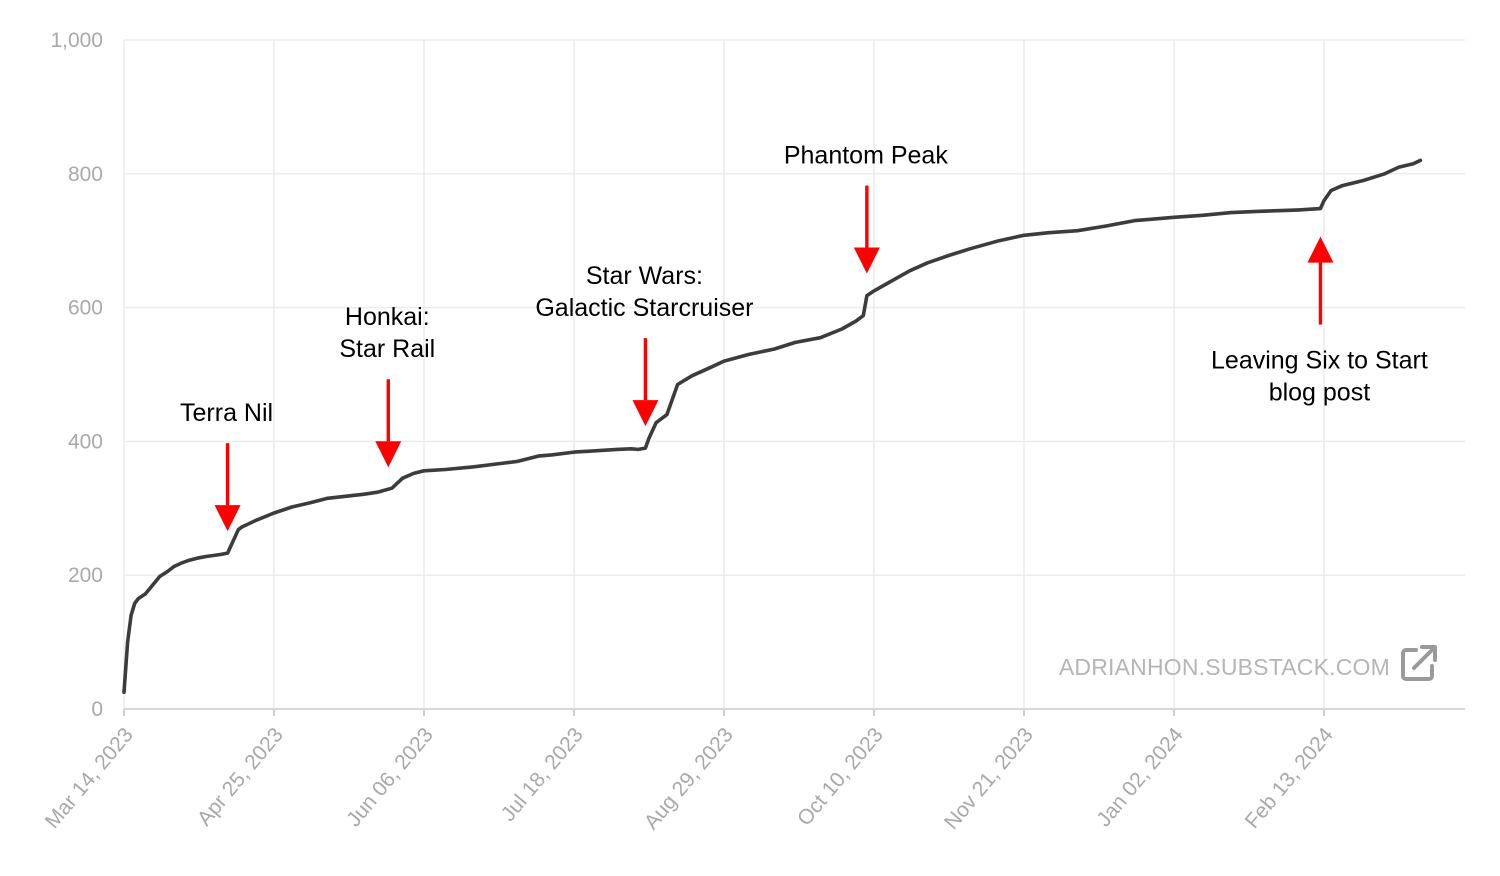  What do you see at coordinates (387, 385) in the screenshot?
I see `annotation: Honkai: Star Rail` at bounding box center [387, 385].